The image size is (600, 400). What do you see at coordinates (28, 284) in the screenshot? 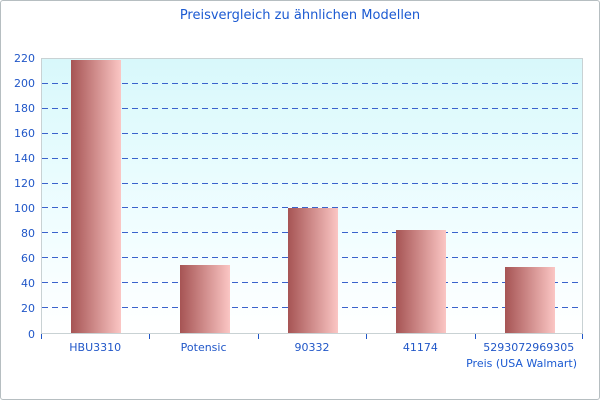
I see `y-tick-label-40: 40` at bounding box center [28, 284].